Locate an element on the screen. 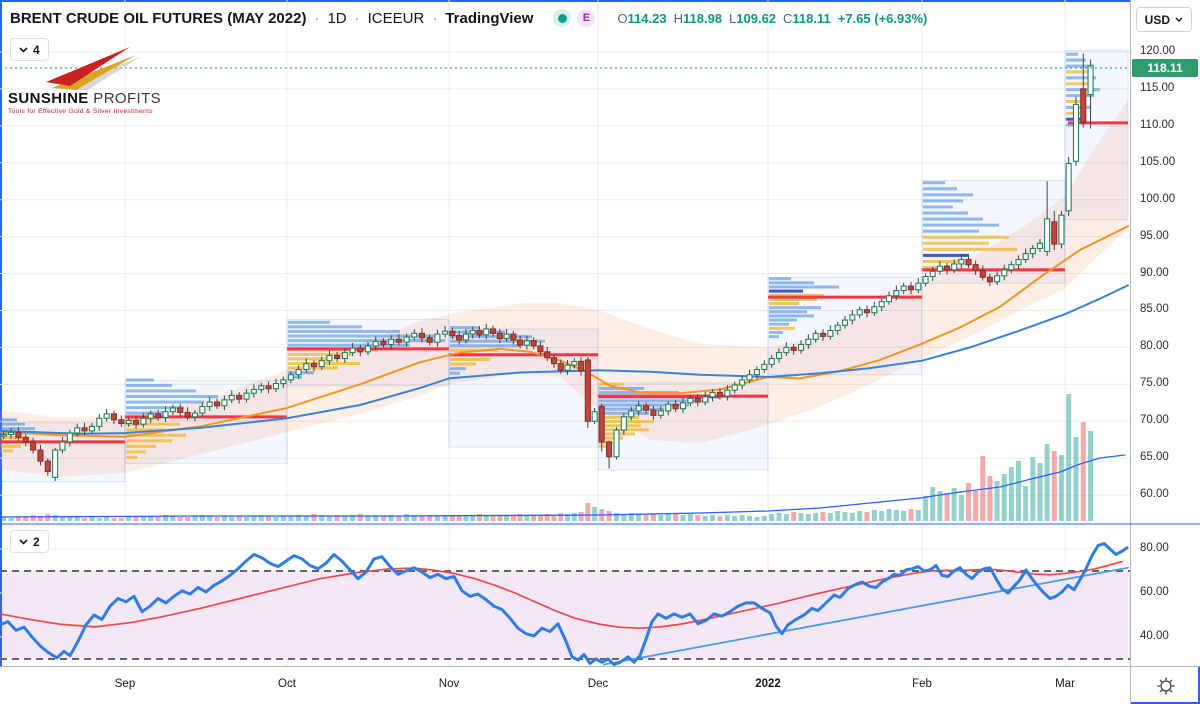  currency-dropdown: USD is located at coordinates (1163, 19).